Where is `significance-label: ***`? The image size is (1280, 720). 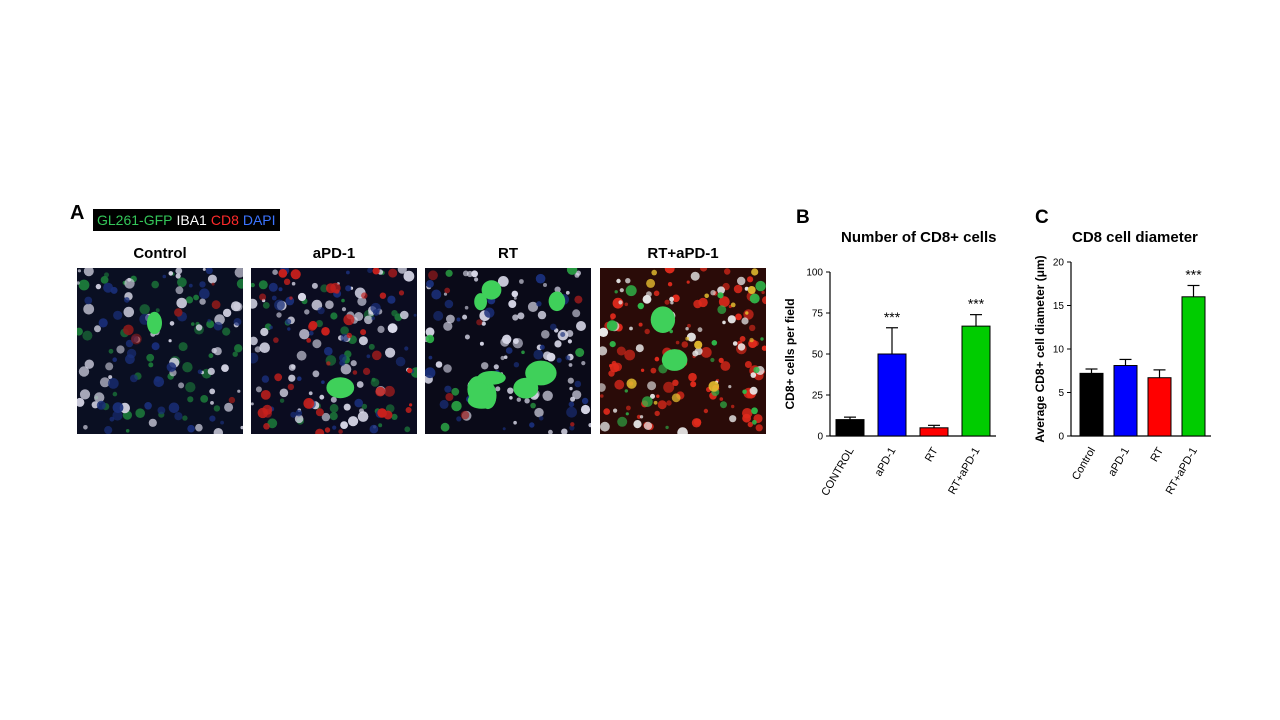 significance-label: *** is located at coordinates (892, 317).